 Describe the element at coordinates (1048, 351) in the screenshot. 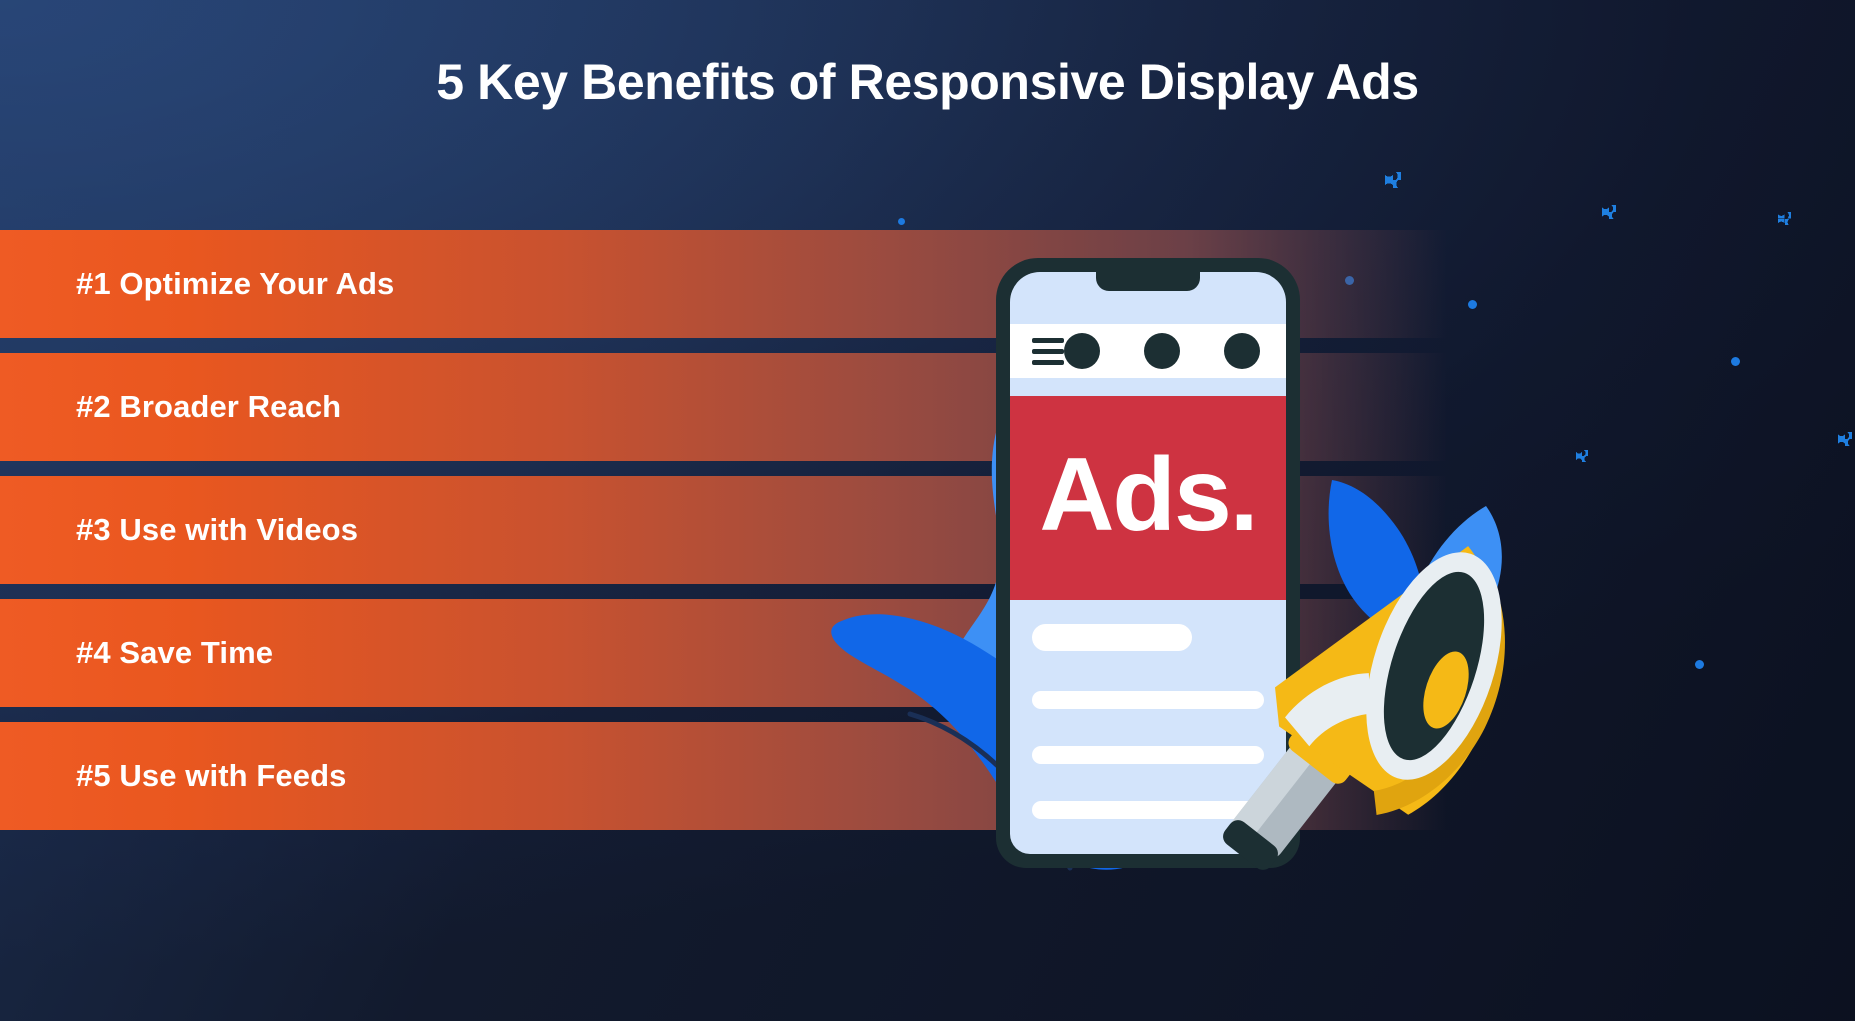

I see `hamburger-menu-icon` at that location.